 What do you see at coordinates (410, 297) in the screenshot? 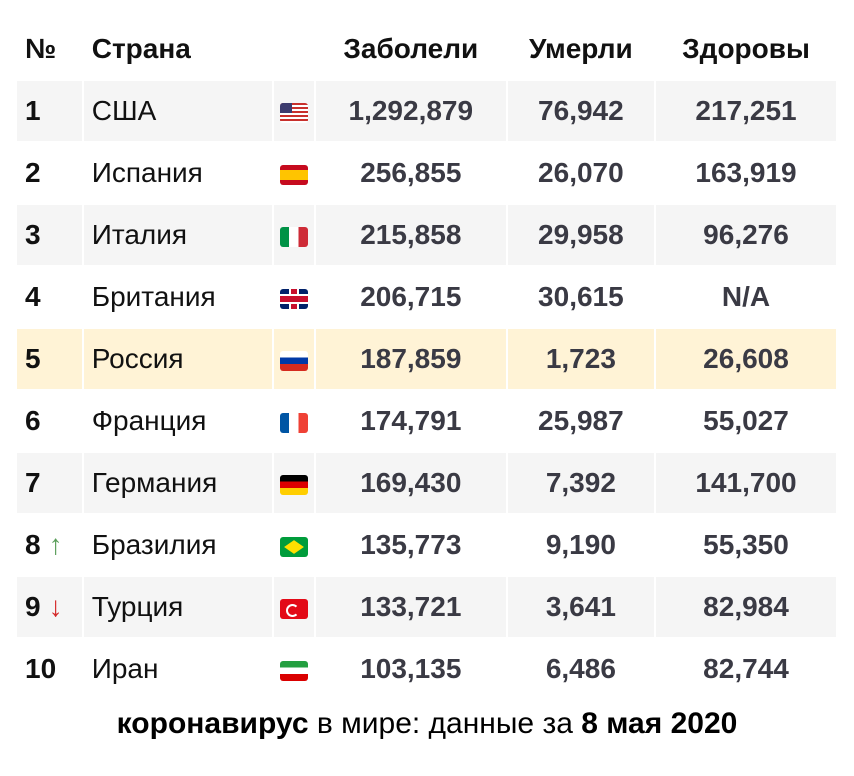
I see `cases-cell: 206,715` at bounding box center [410, 297].